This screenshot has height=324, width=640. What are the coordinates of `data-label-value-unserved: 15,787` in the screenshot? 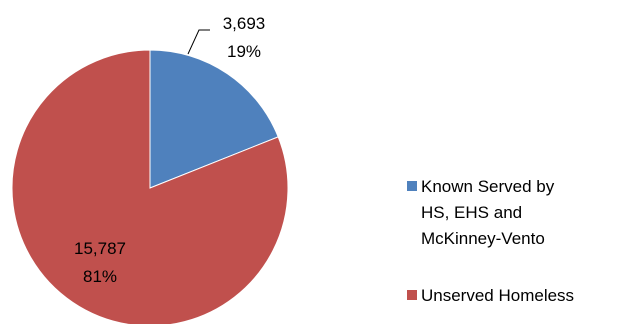 It's located at (100, 248).